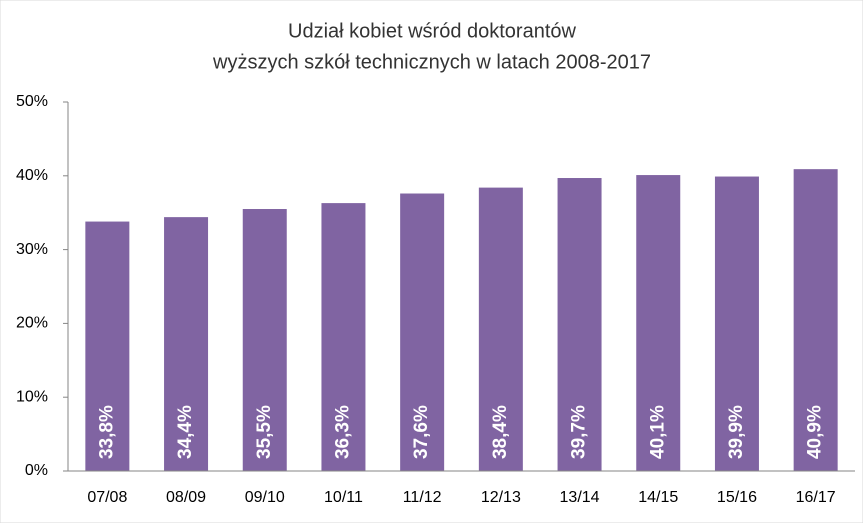 The height and width of the screenshot is (523, 863). What do you see at coordinates (32, 396) in the screenshot?
I see `y-tick-label: 10%` at bounding box center [32, 396].